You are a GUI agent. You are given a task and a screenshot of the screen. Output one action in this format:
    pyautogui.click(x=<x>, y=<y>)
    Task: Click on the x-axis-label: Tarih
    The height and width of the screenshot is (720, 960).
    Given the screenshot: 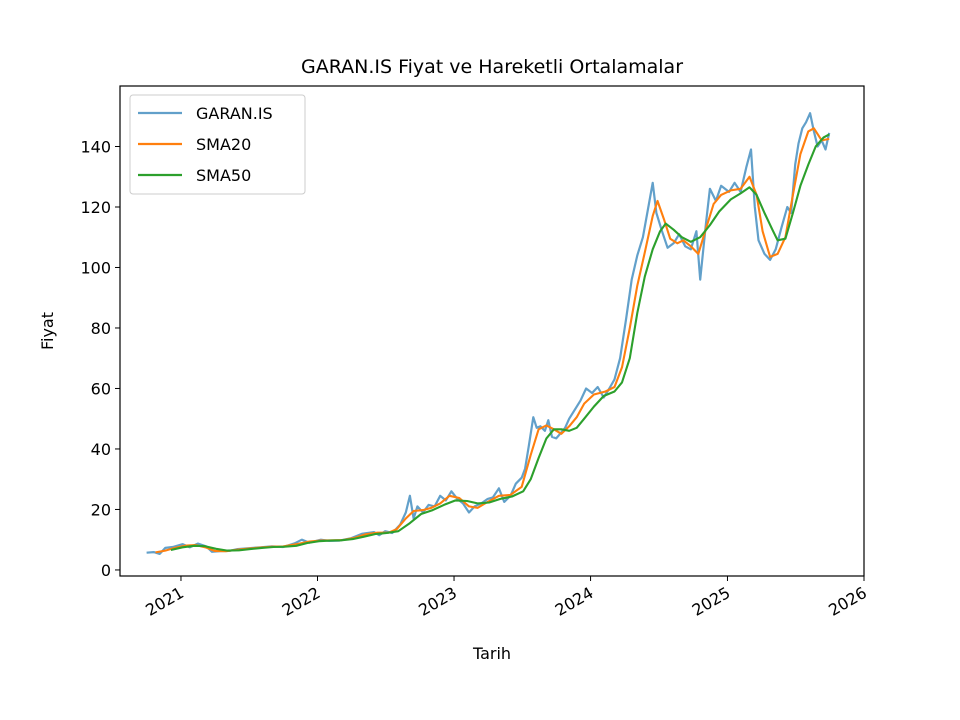 What is the action you would take?
    pyautogui.click(x=491, y=653)
    